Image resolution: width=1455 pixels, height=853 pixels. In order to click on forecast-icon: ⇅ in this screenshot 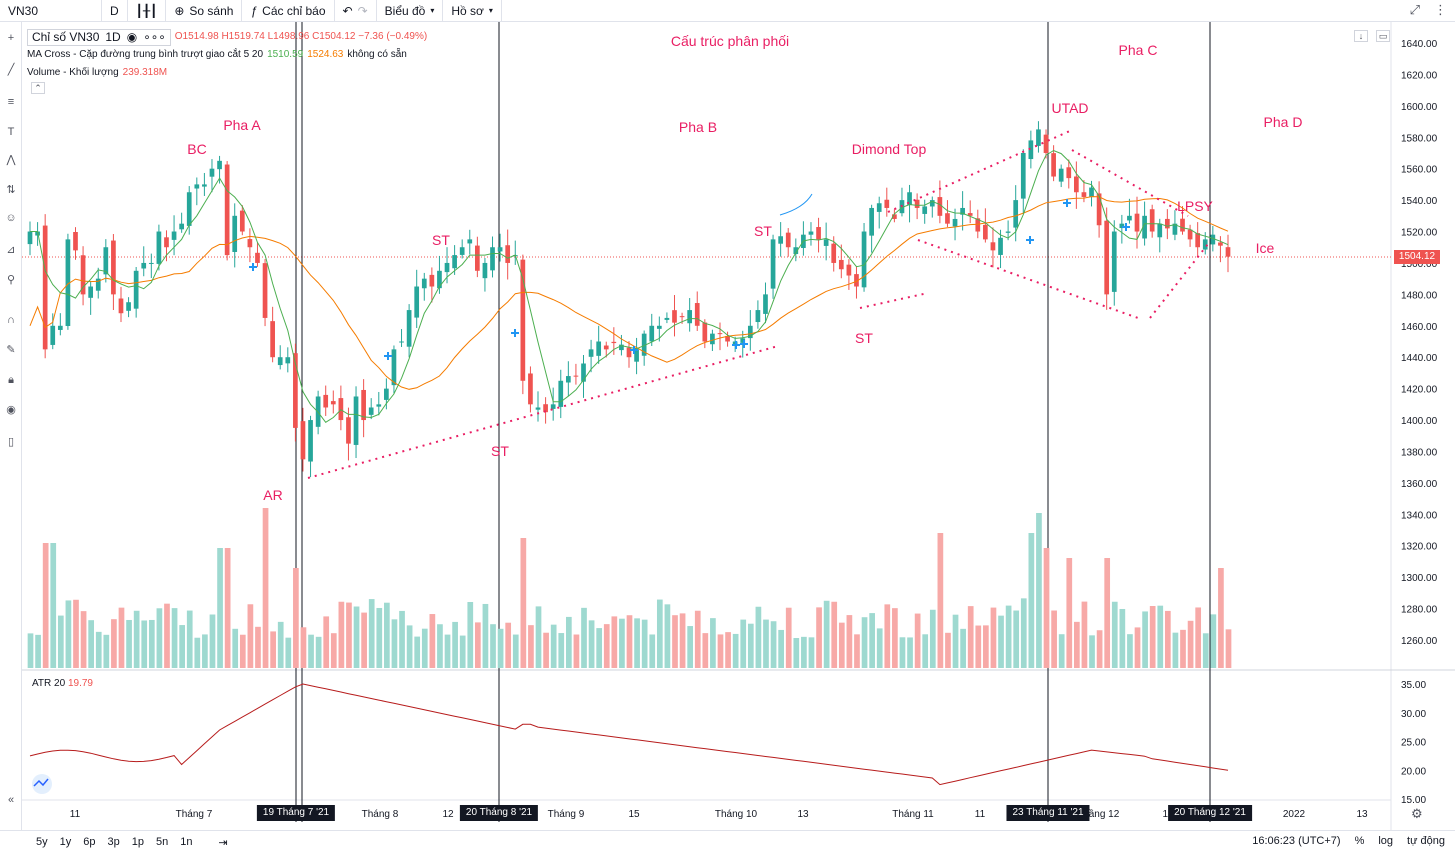, I will do `click(11, 190)`.